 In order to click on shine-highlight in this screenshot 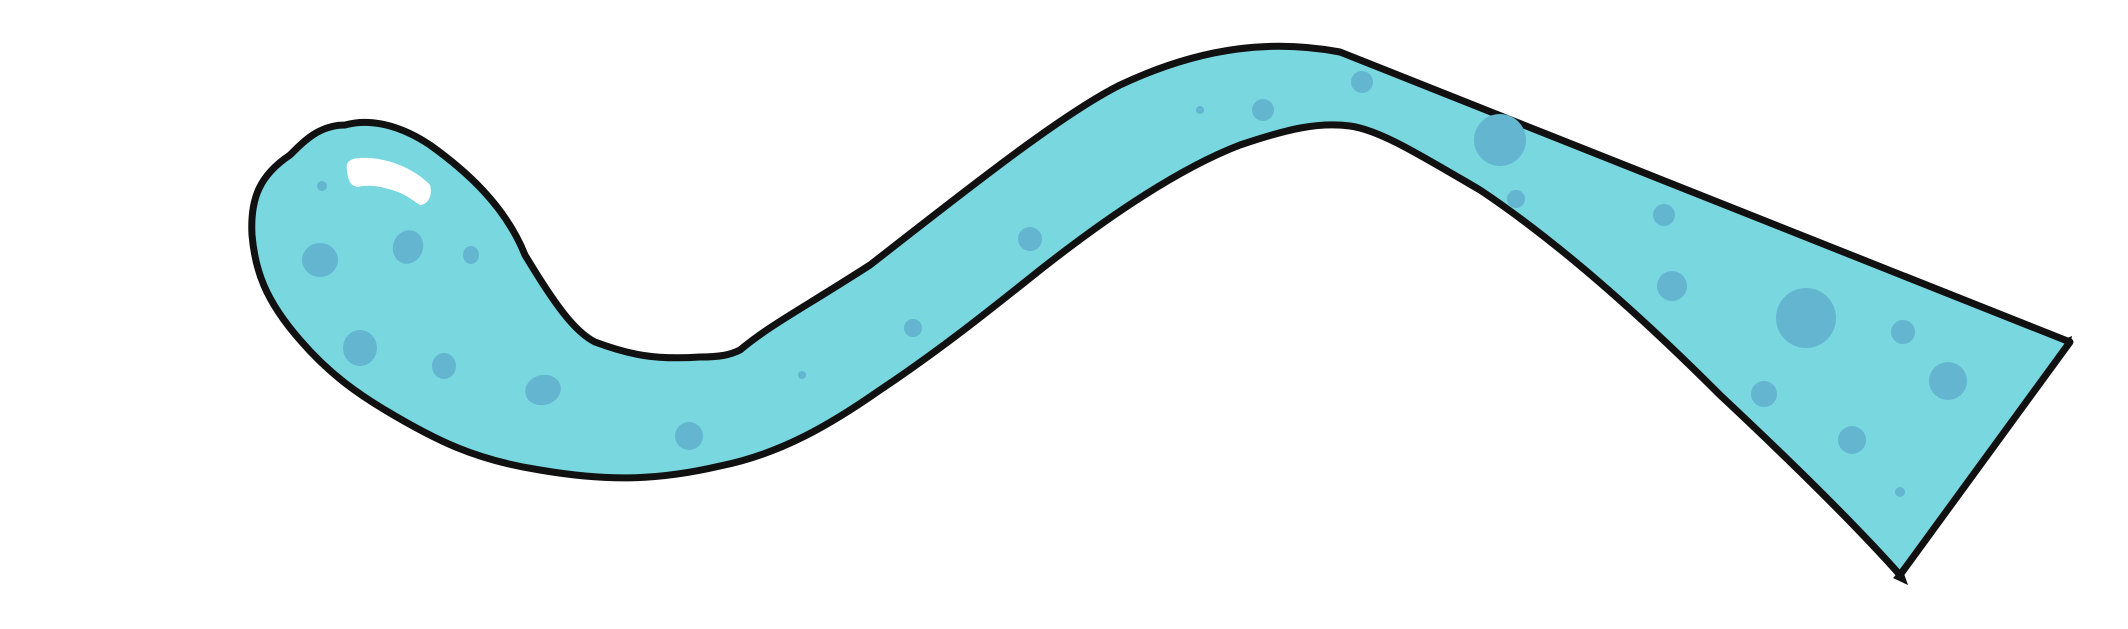, I will do `click(388, 181)`.